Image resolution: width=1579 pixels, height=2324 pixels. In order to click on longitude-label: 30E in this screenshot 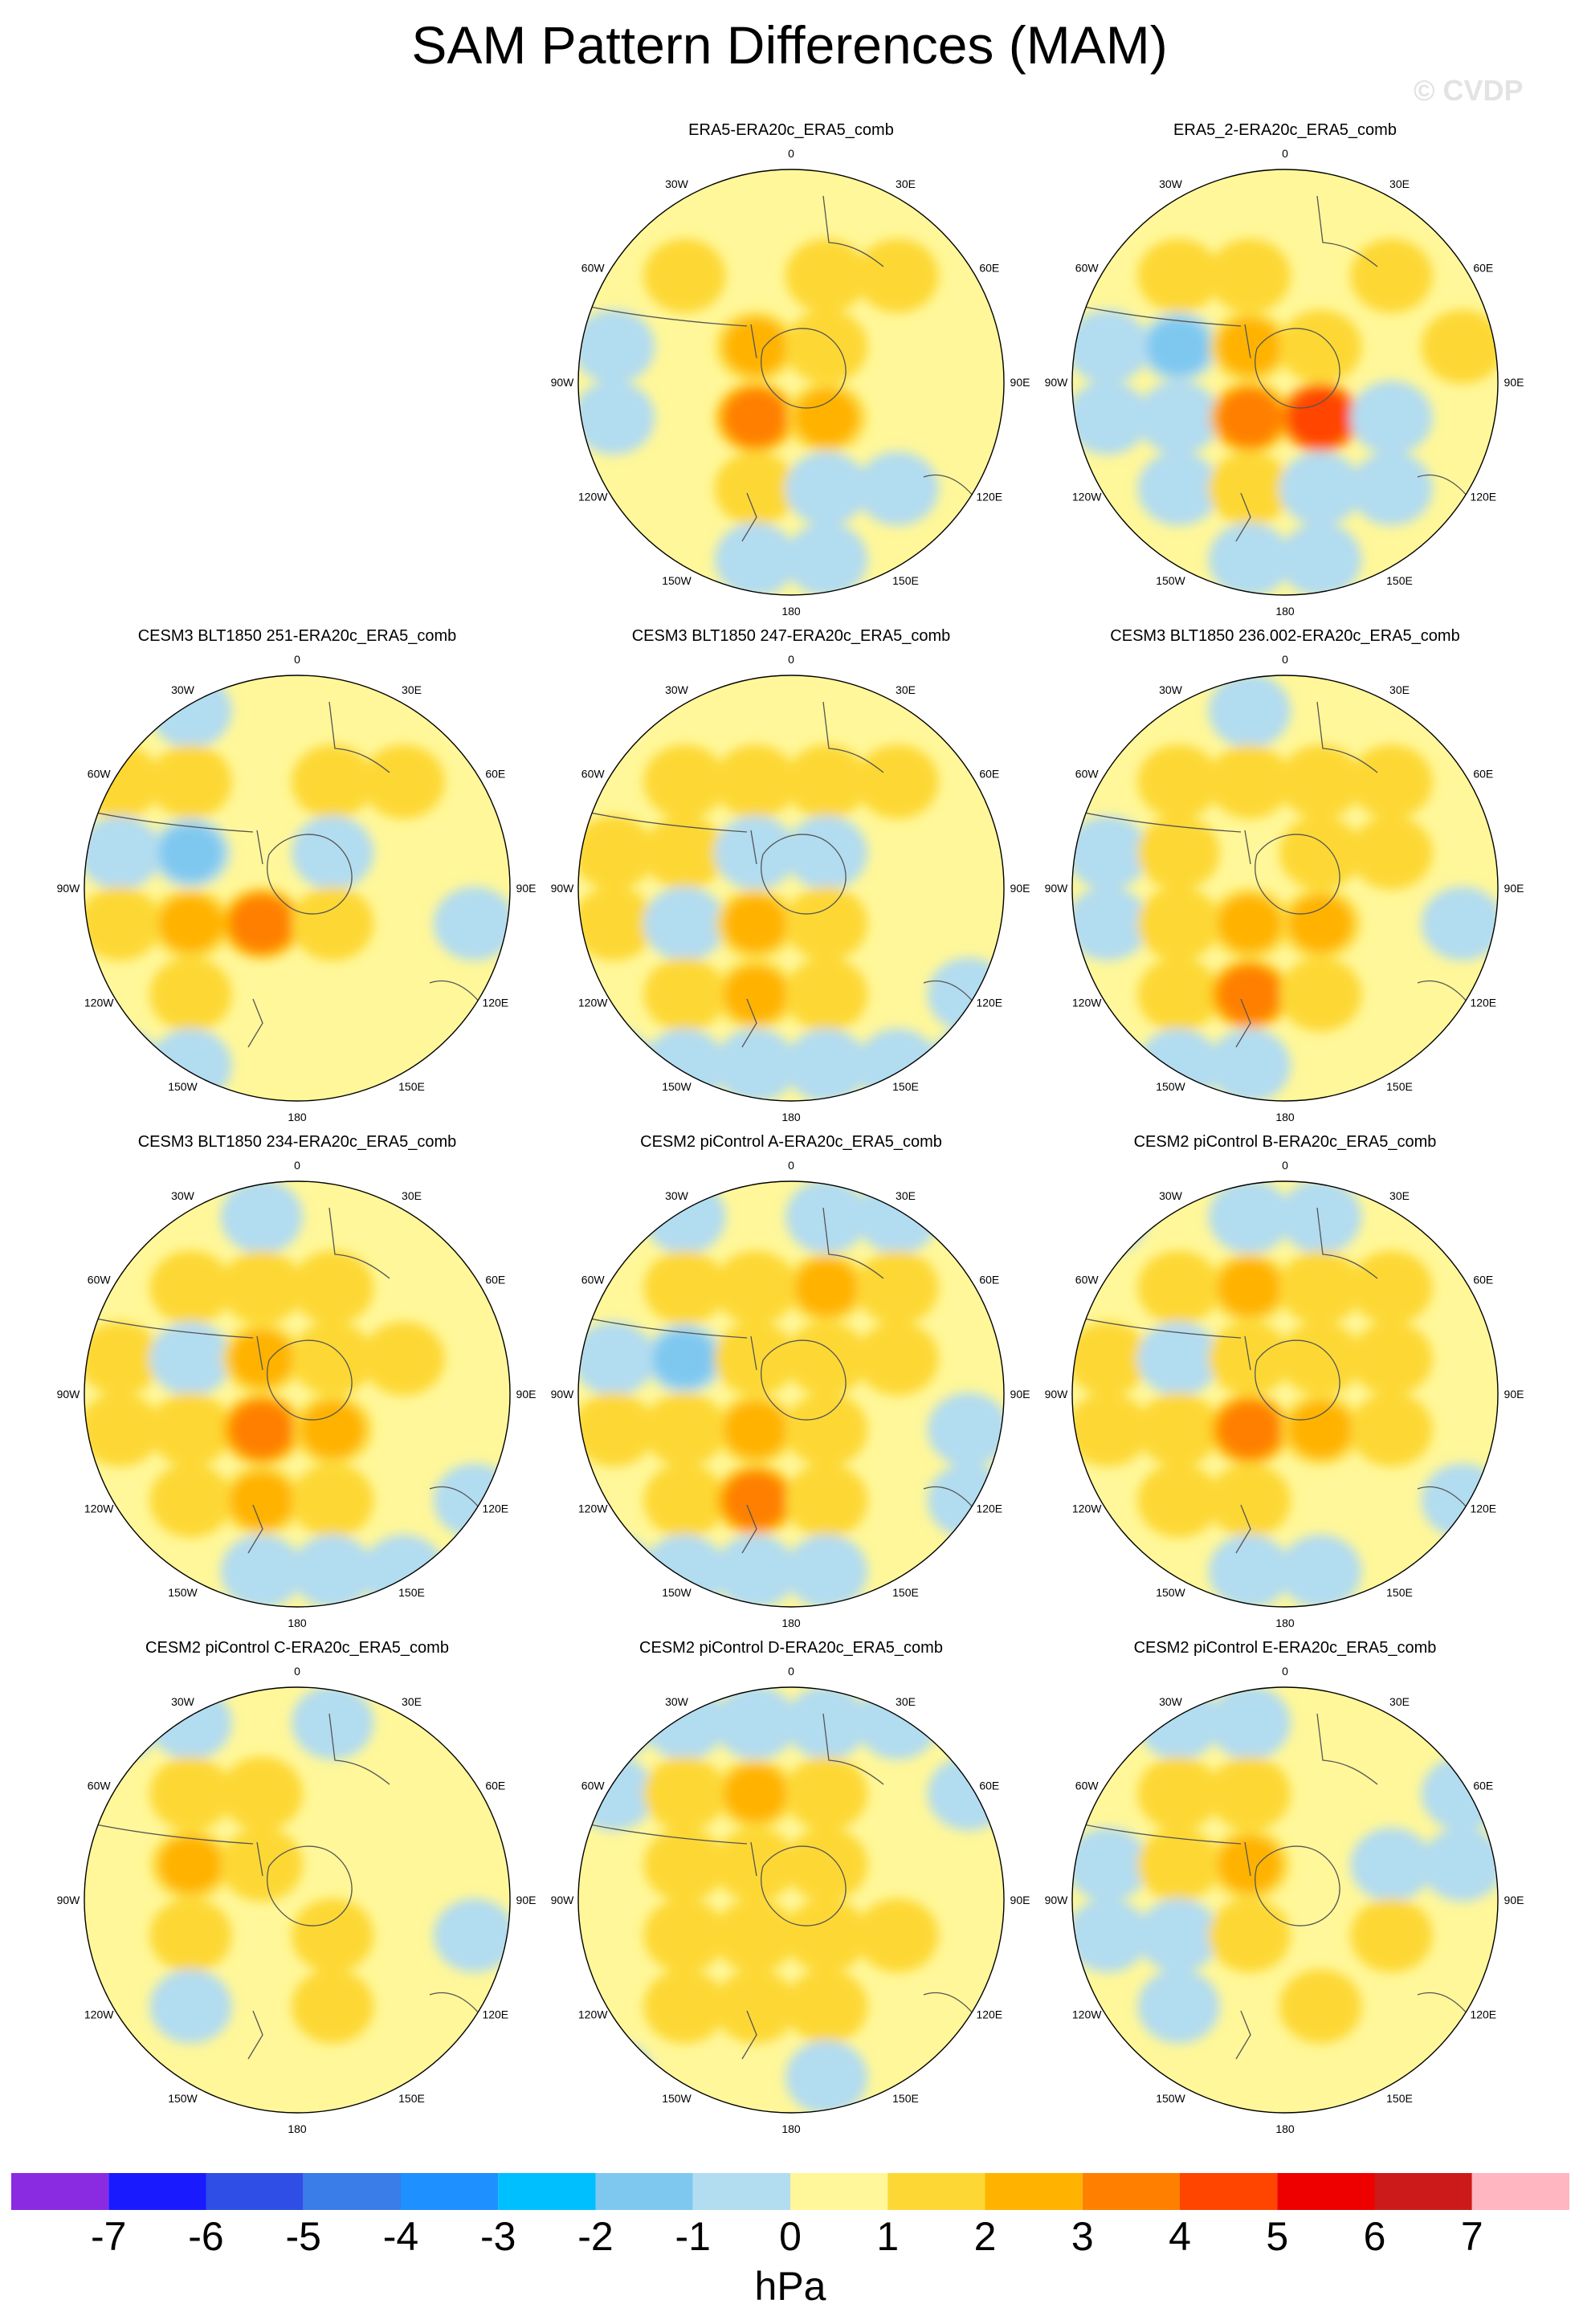, I will do `click(1399, 1195)`.